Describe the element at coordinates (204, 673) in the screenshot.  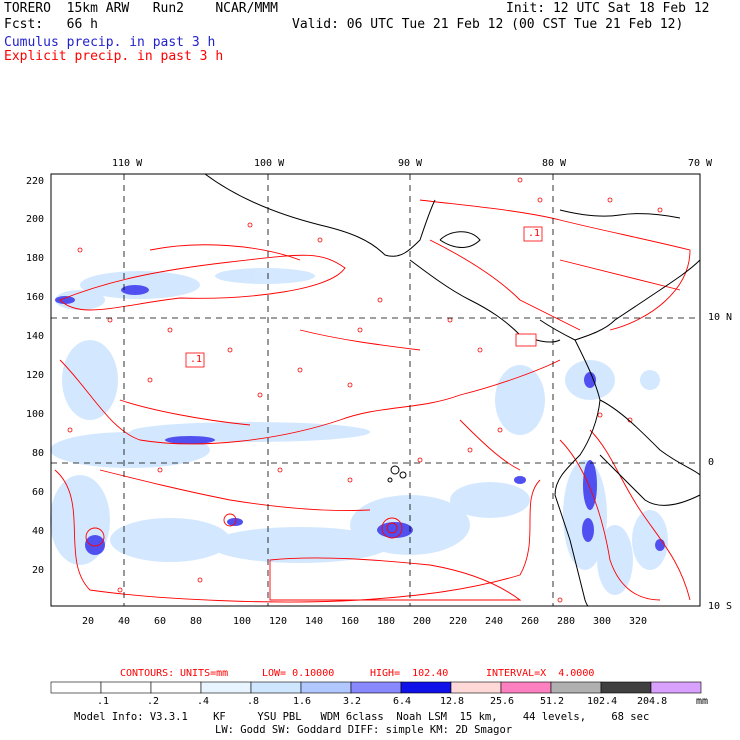
I see `contours-units: UNITS=mm` at that location.